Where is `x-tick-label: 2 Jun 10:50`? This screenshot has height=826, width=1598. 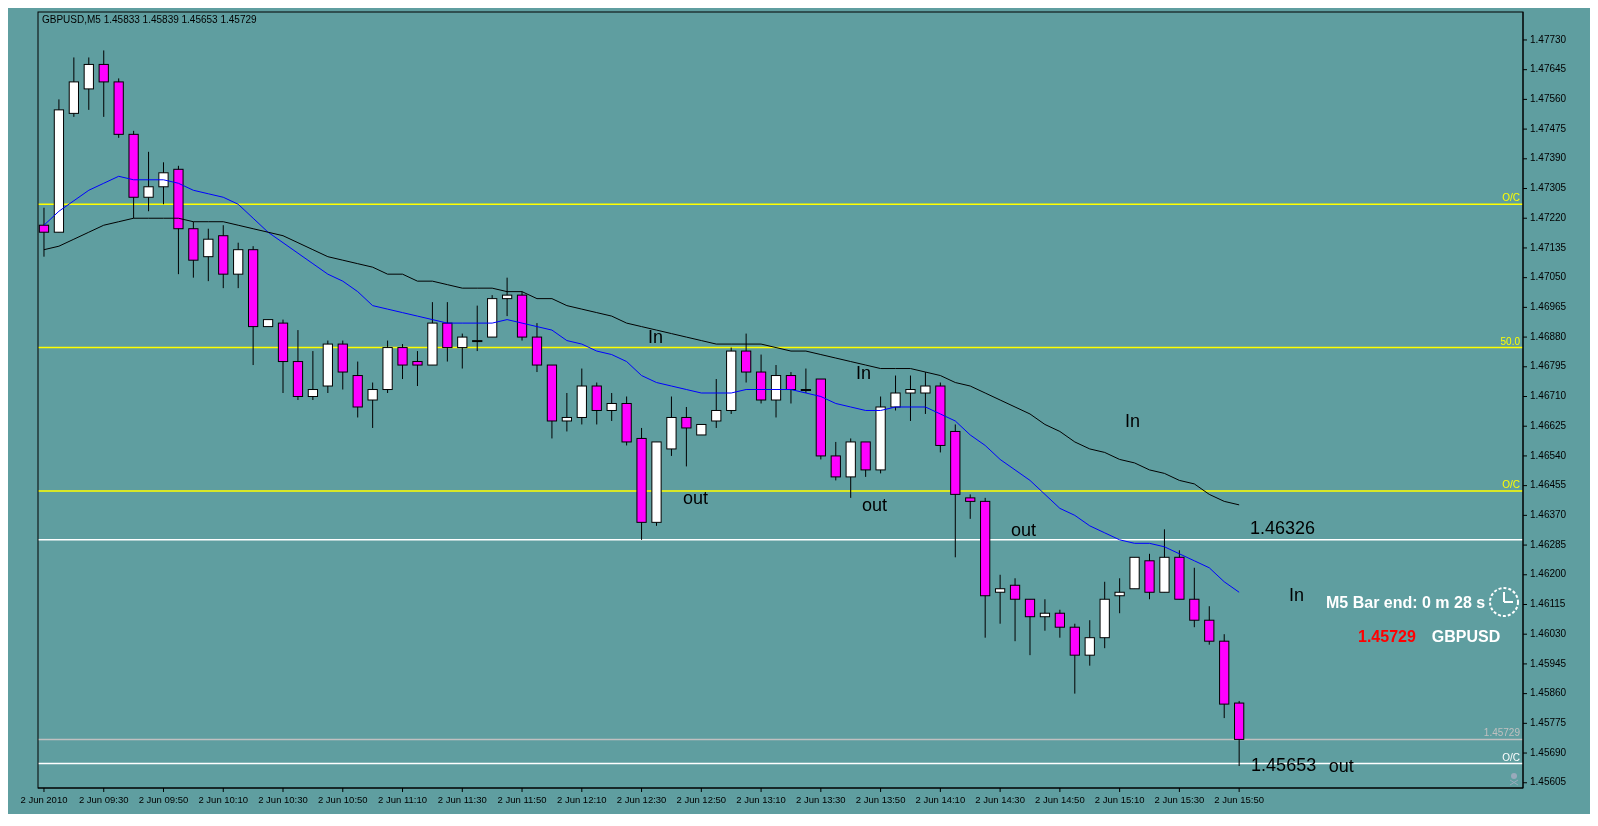 x-tick-label: 2 Jun 10:50 is located at coordinates (342, 799).